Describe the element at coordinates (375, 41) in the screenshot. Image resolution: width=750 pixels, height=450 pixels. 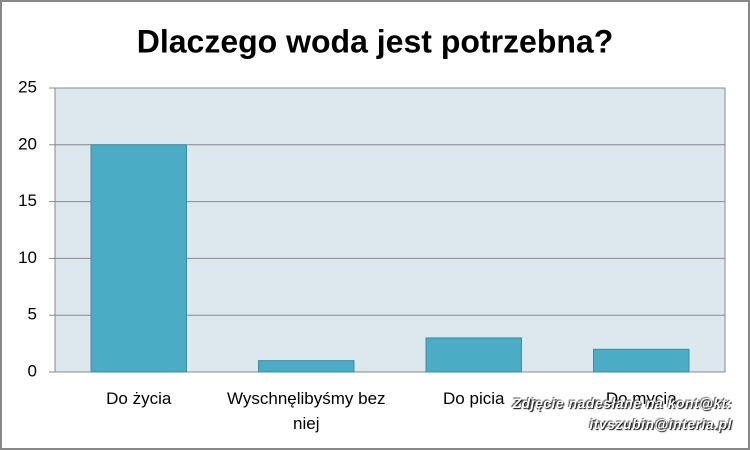
I see `chart-title: Dlaczego woda jest potrzebna?` at that location.